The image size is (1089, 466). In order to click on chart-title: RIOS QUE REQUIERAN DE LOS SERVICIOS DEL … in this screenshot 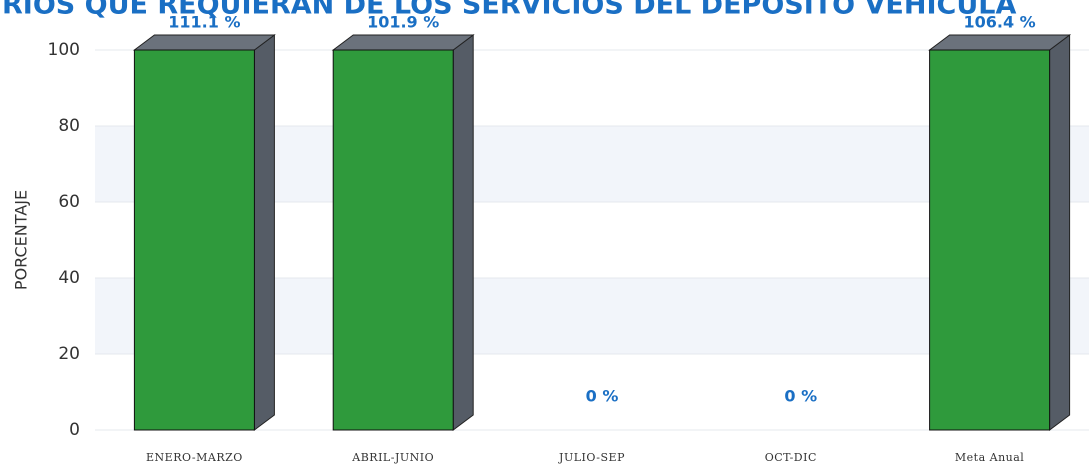, I will do `click(509, 10)`.